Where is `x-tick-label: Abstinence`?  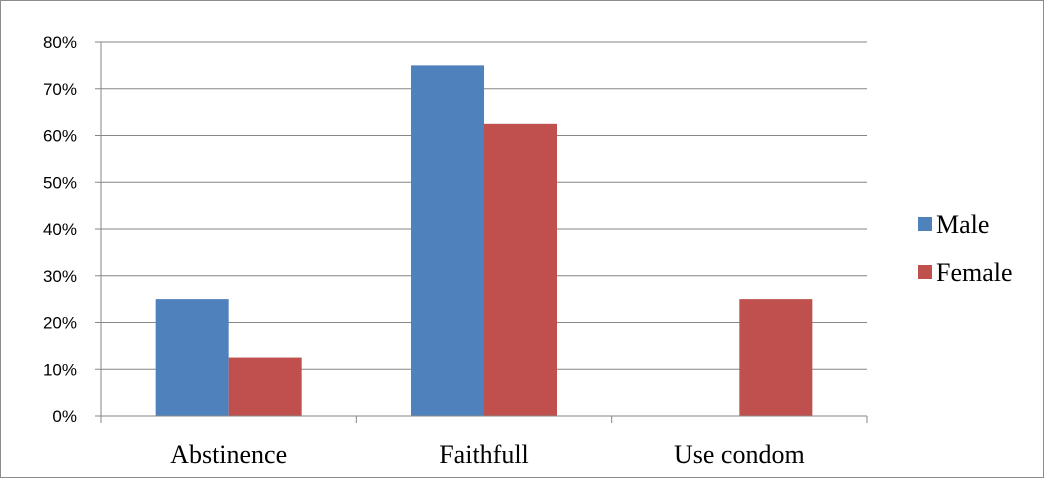 x-tick-label: Abstinence is located at coordinates (228, 454).